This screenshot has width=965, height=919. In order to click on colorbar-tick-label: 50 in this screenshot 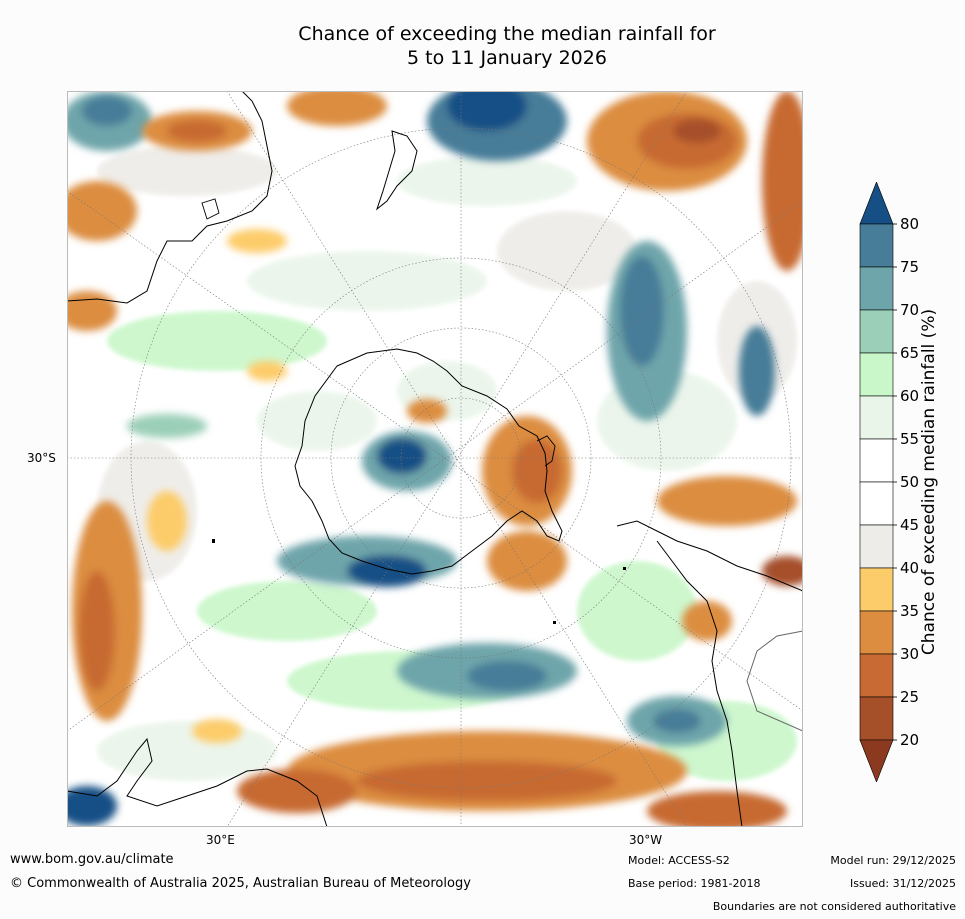, I will do `click(909, 482)`.